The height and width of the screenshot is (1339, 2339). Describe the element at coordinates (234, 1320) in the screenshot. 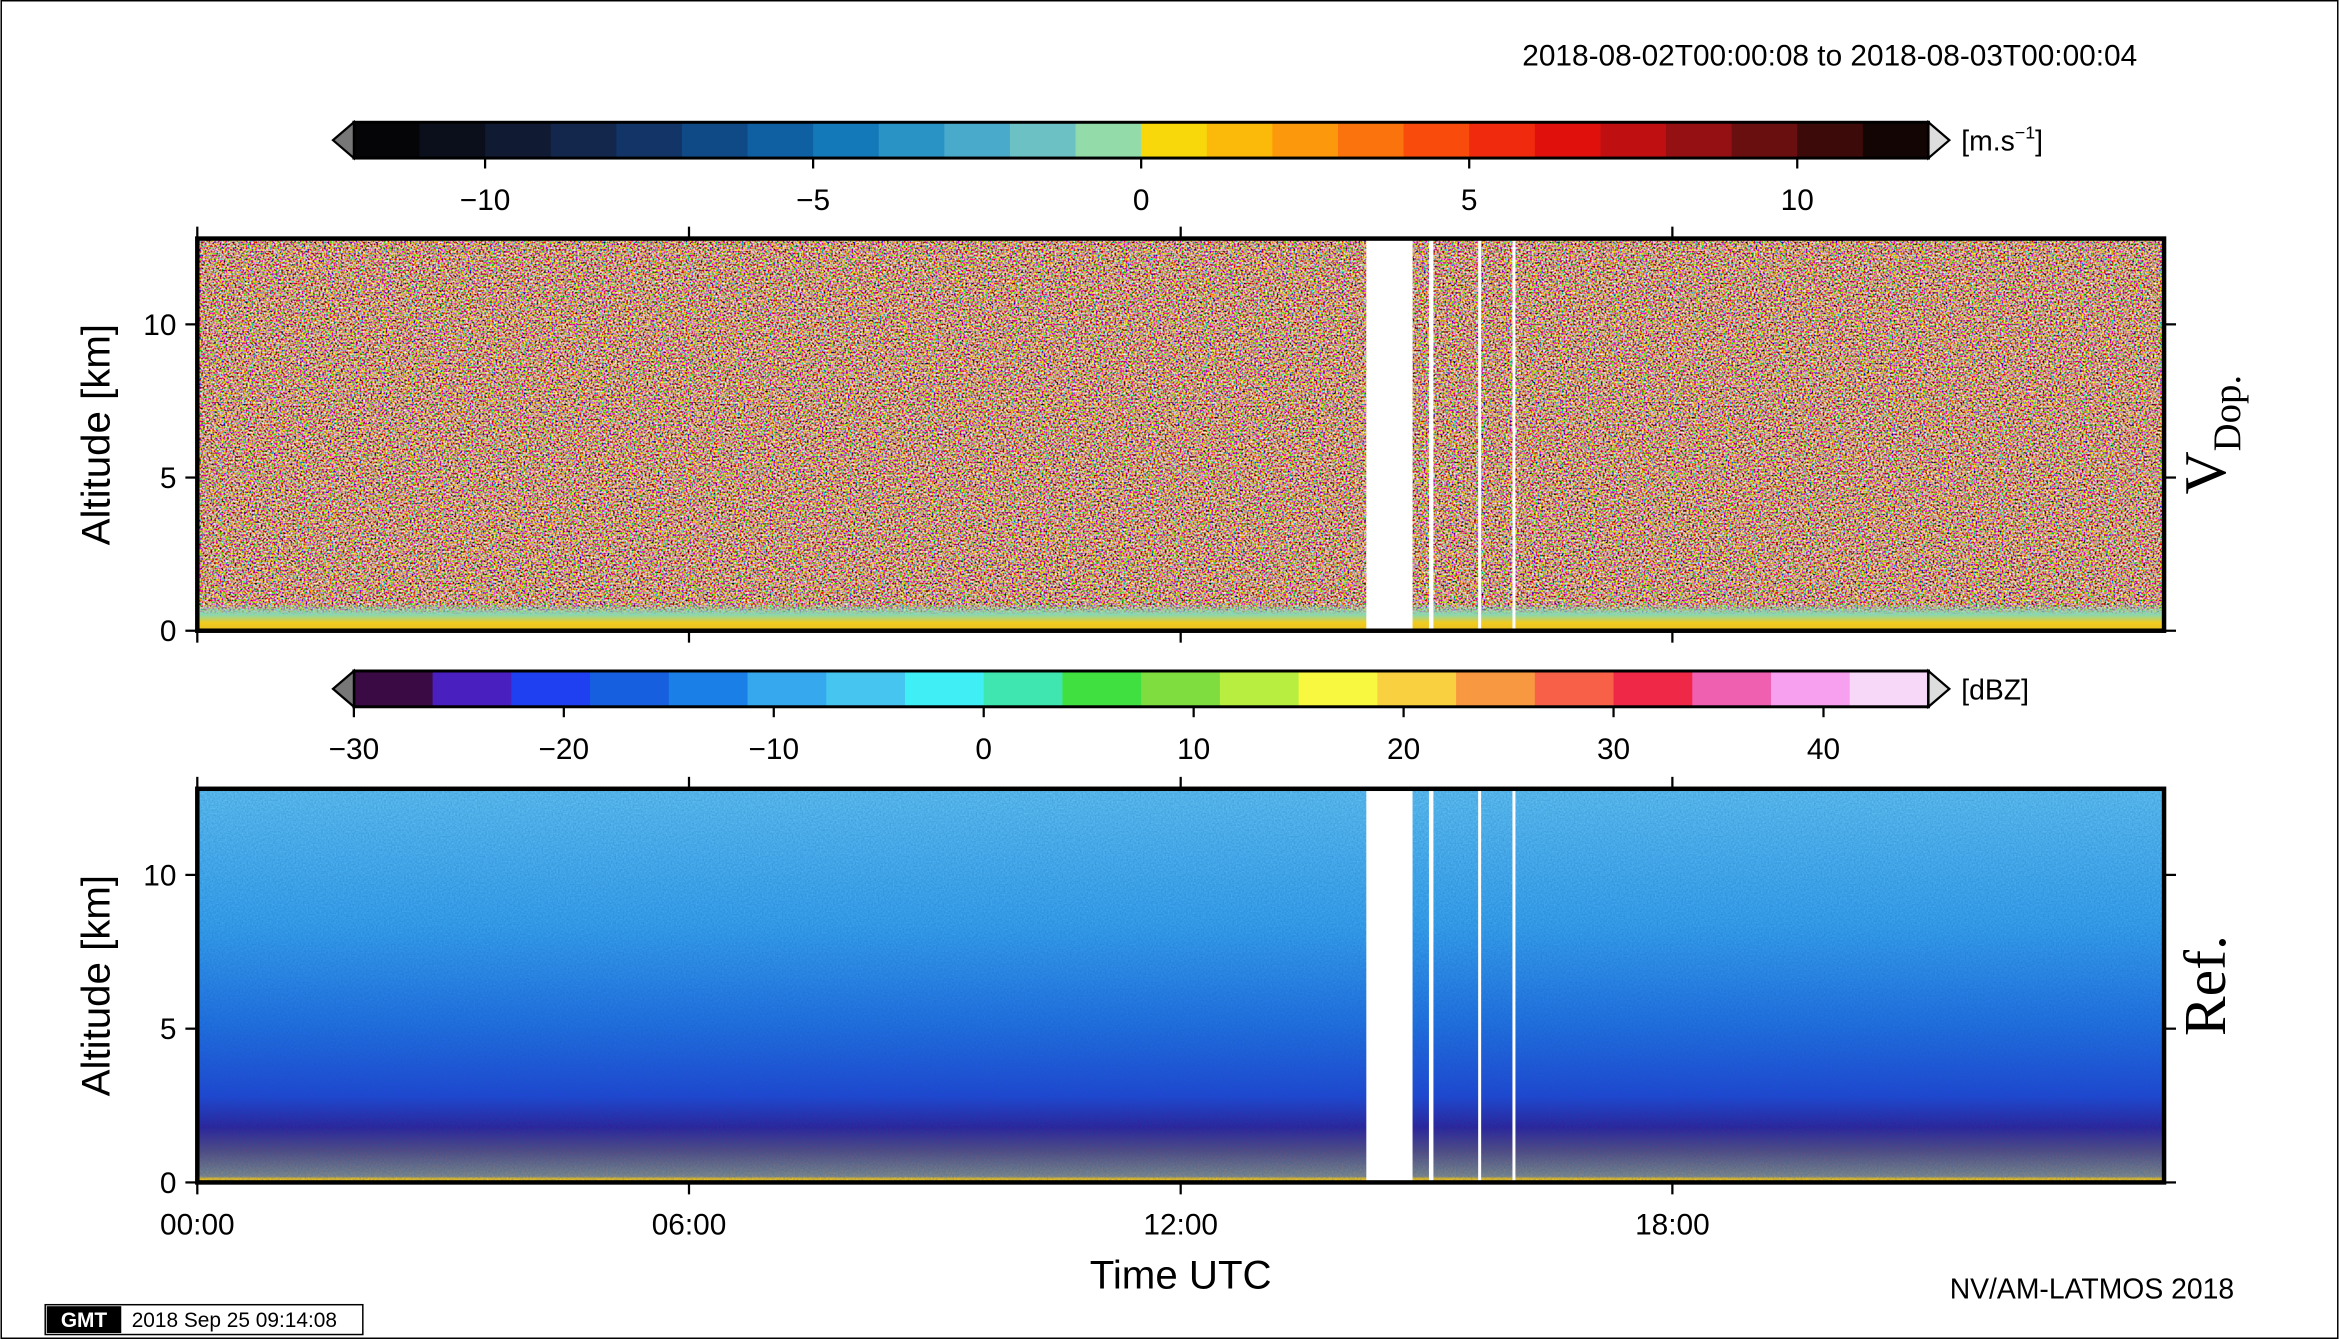

I see `stamp-text: 2018 Sep 25 09:14:08` at that location.